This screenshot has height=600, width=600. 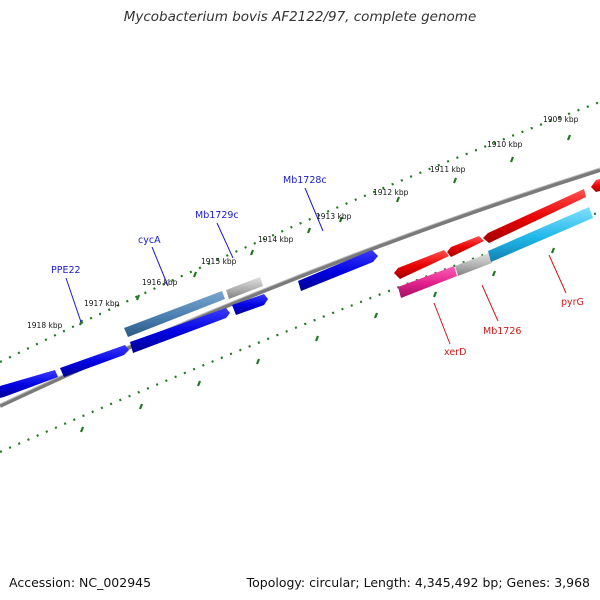 What do you see at coordinates (160, 282) in the screenshot?
I see `kbp-label-1916: 1916 kbp` at bounding box center [160, 282].